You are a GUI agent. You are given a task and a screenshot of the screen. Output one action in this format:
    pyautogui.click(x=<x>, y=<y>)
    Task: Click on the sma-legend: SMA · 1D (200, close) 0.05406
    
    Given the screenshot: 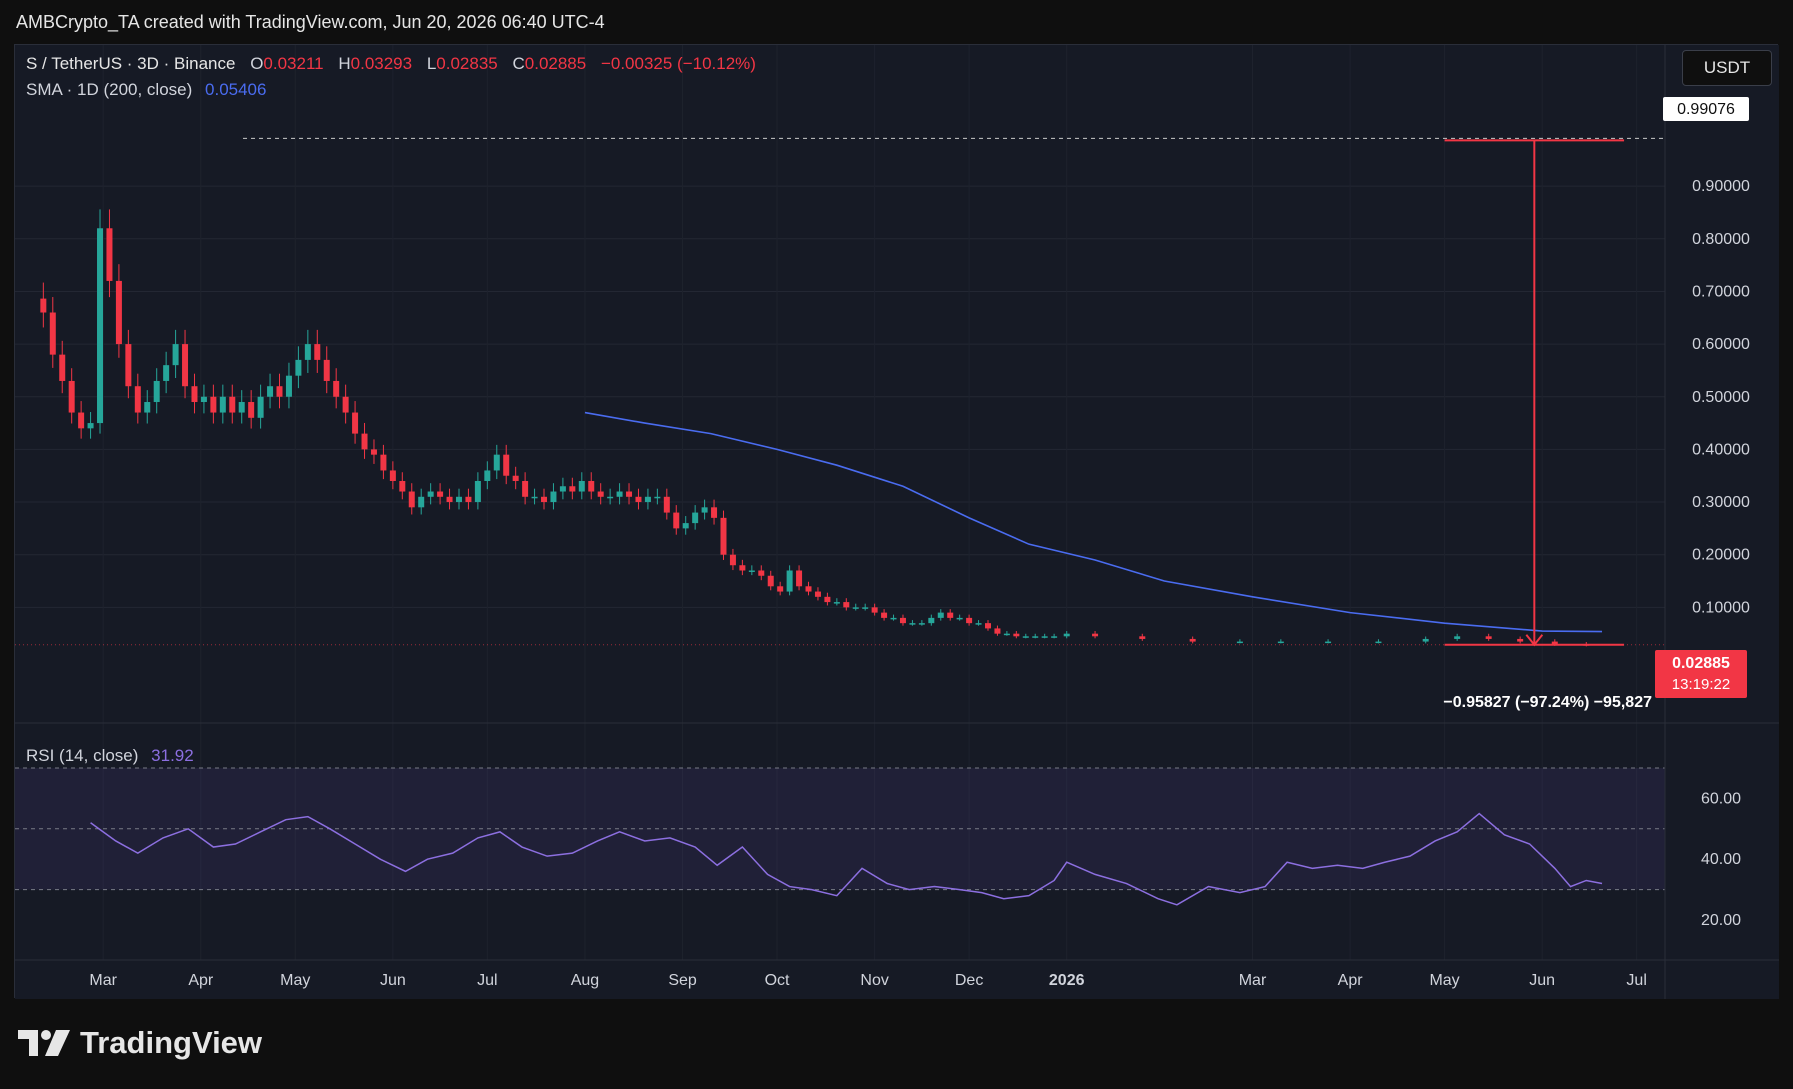 What is the action you would take?
    pyautogui.click(x=148, y=90)
    